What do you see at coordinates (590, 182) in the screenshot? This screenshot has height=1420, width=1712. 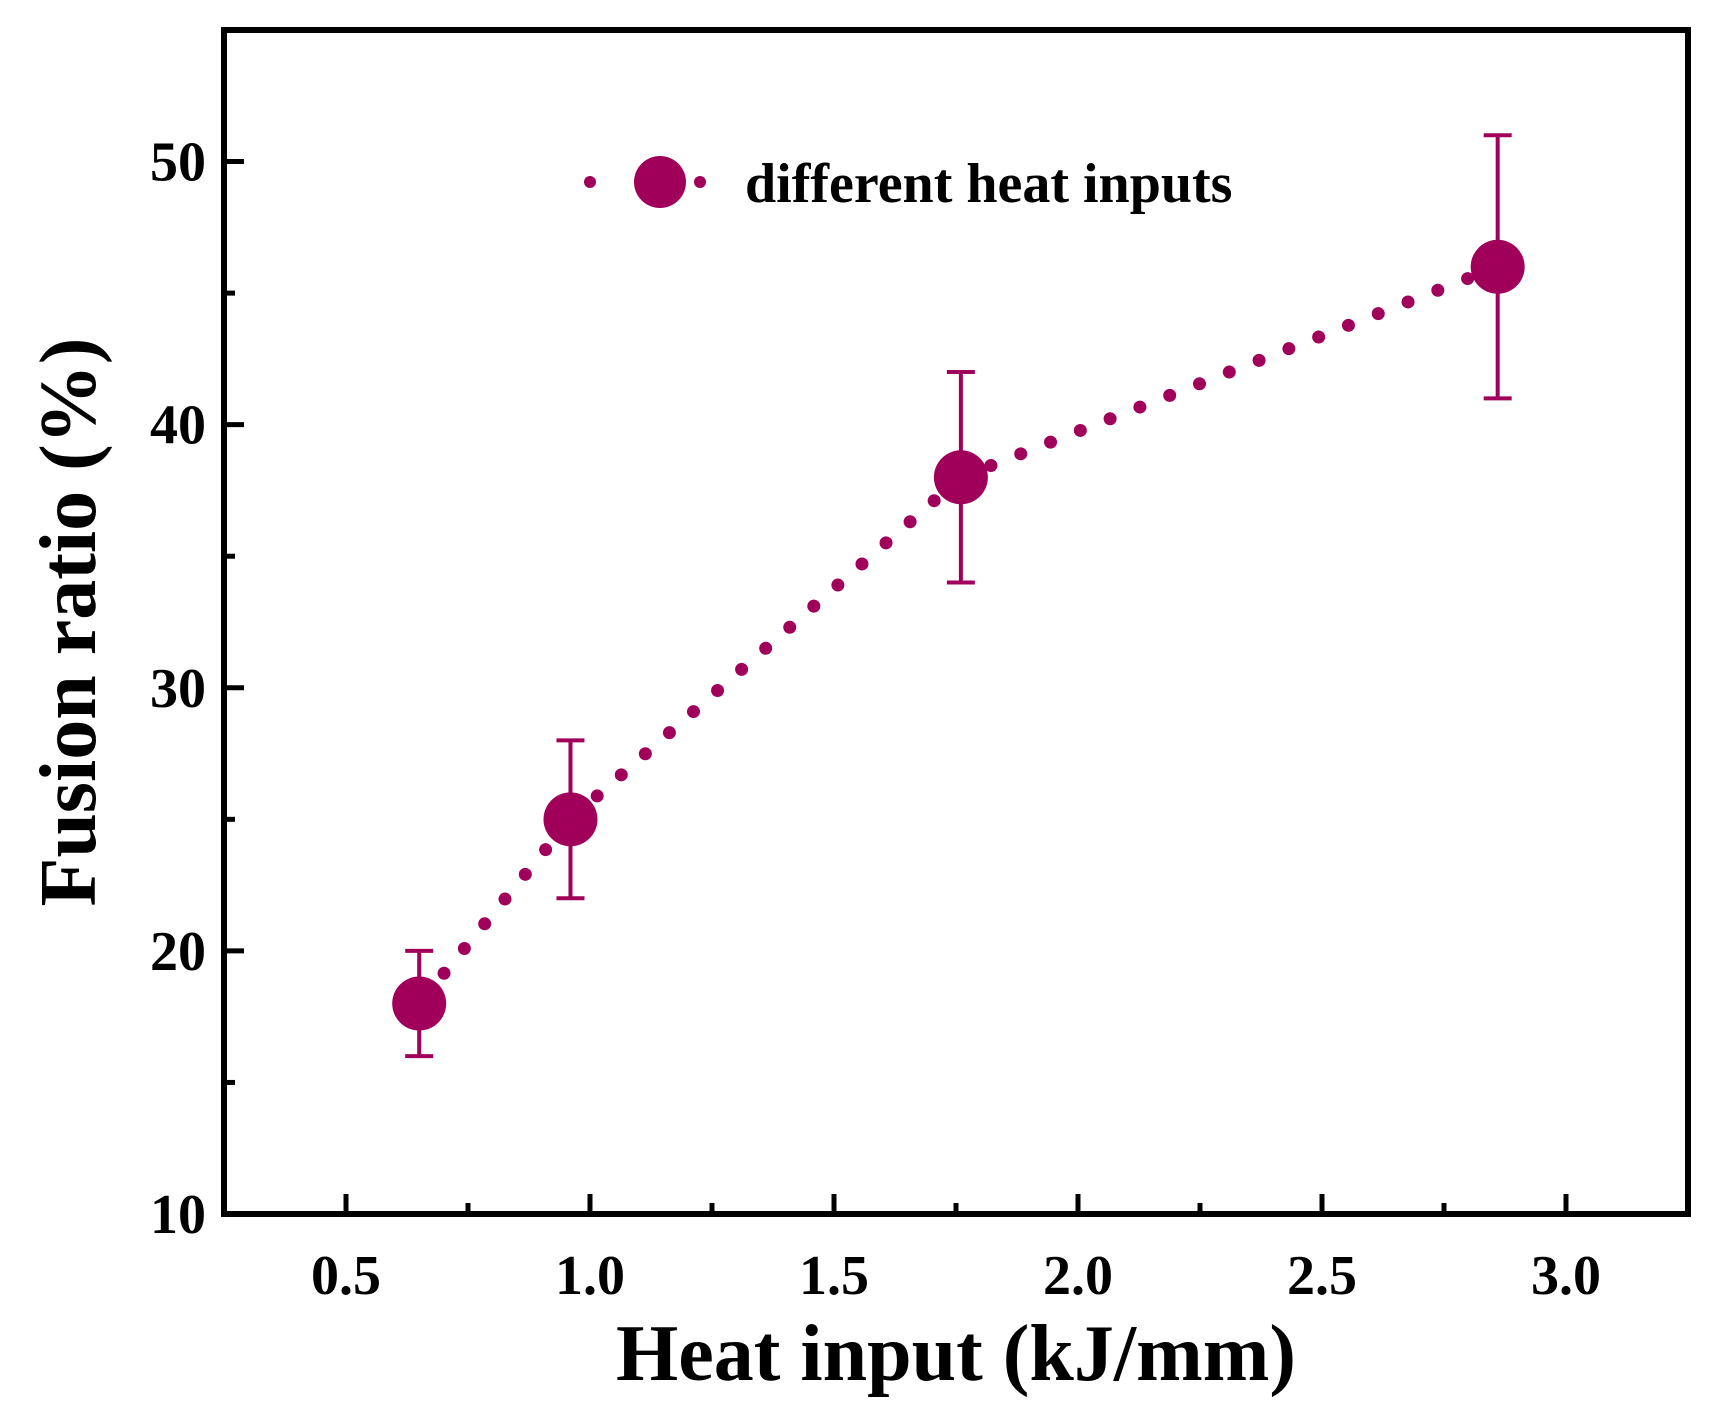 I see `legend-dot-left` at bounding box center [590, 182].